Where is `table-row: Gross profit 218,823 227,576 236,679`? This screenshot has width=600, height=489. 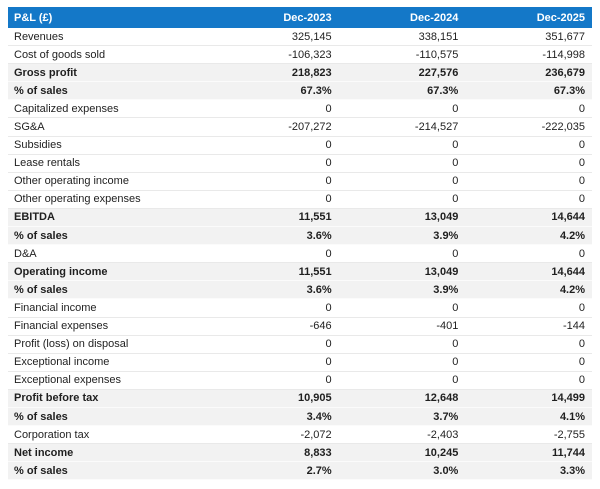
table-row: Gross profit 218,823 227,576 236,679 is located at coordinates (300, 73).